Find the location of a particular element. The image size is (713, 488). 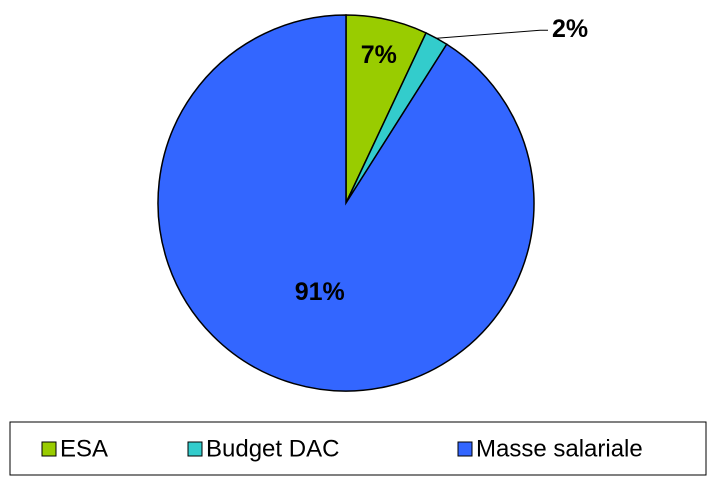

legend-label: Budget DAC is located at coordinates (272, 448).